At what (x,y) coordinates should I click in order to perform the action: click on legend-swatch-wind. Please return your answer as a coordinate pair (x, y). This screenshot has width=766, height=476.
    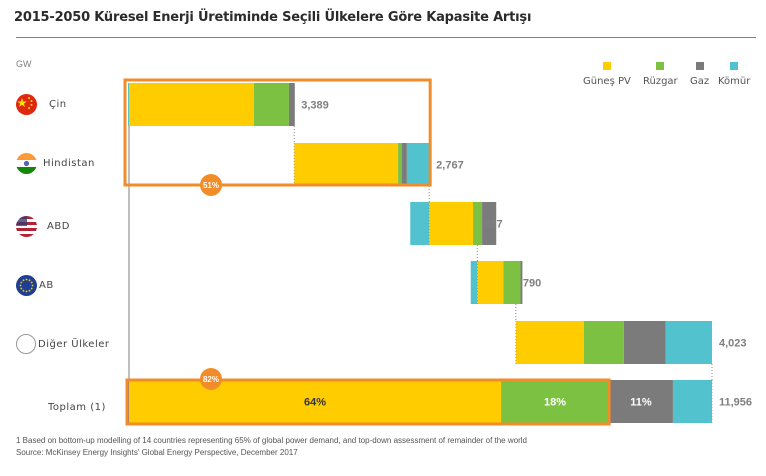
    Looking at the image, I should click on (660, 66).